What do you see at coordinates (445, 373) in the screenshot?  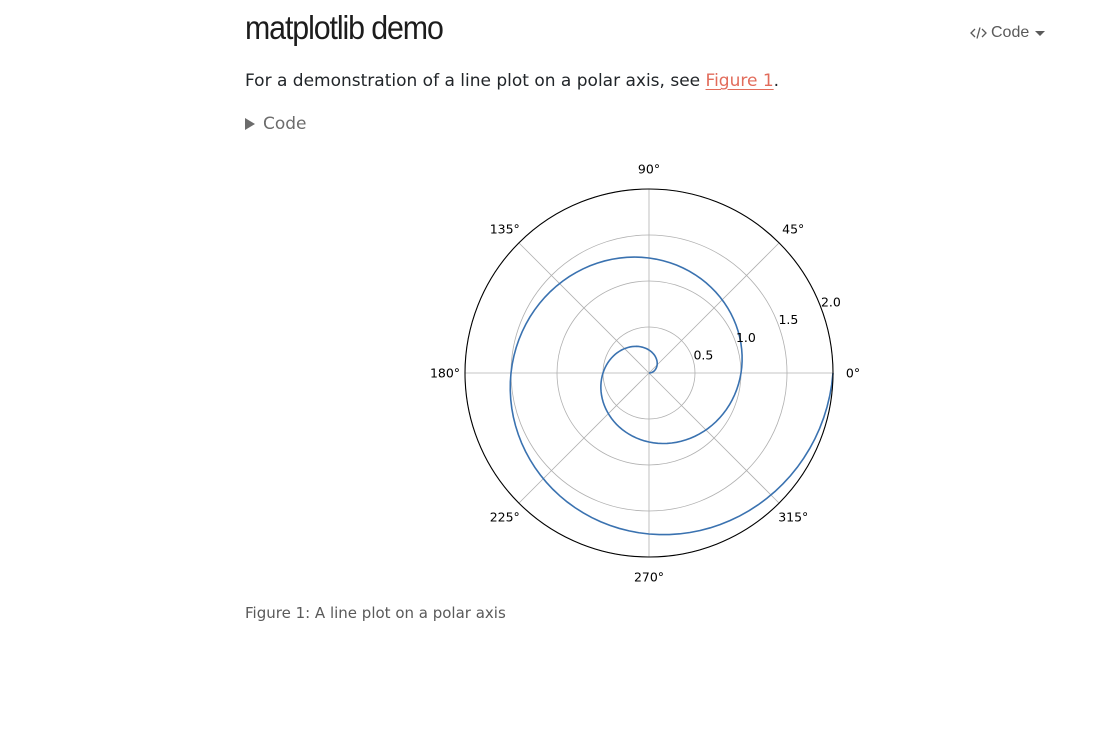 I see `theta-tick-label: 180°` at bounding box center [445, 373].